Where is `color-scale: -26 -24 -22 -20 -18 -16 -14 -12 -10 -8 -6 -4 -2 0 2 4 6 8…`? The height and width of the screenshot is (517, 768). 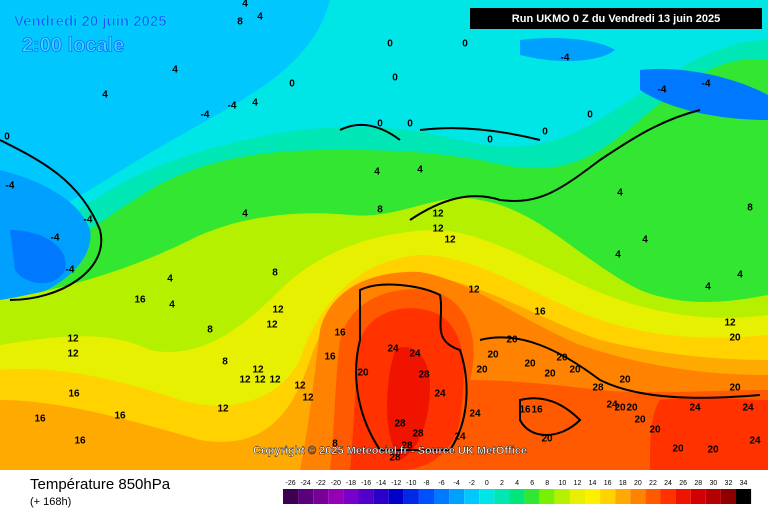
color-scale: -26 -24 -22 -20 -18 -16 -14 -12 -10 -8 -6 -4 -2 0 2 4 6 8… is located at coordinates (517, 492).